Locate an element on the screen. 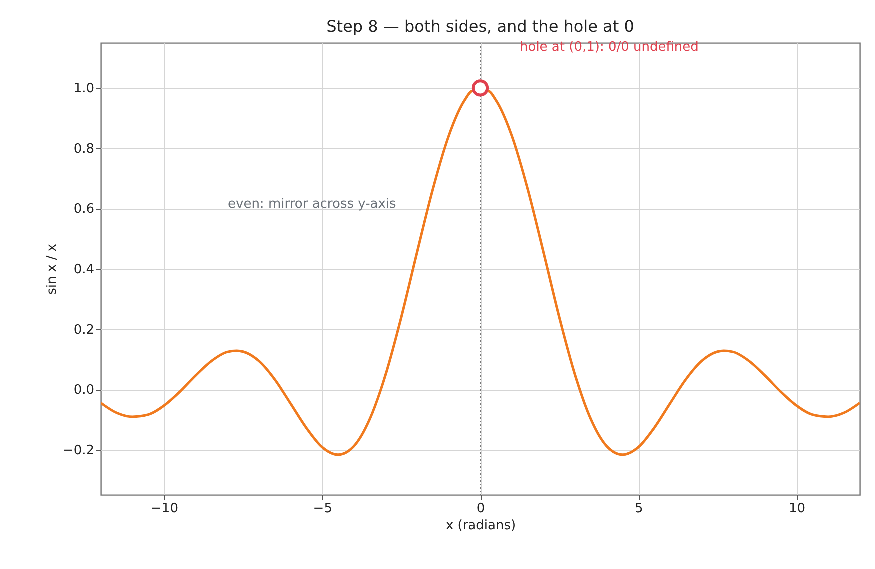 The height and width of the screenshot is (569, 875). y-tick-label: 0.4 is located at coordinates (84, 270).